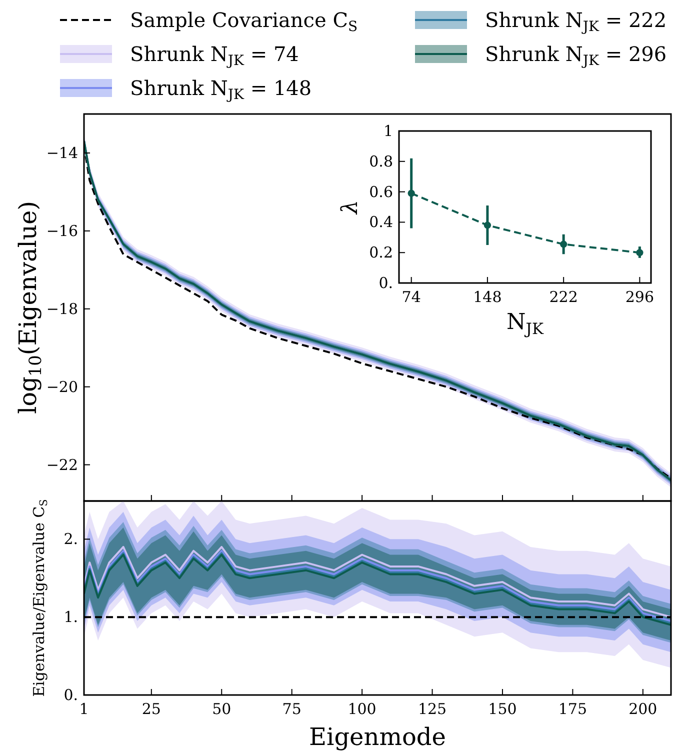 The height and width of the screenshot is (751, 673). I want to click on y-tick-label: 1, so click(388, 131).